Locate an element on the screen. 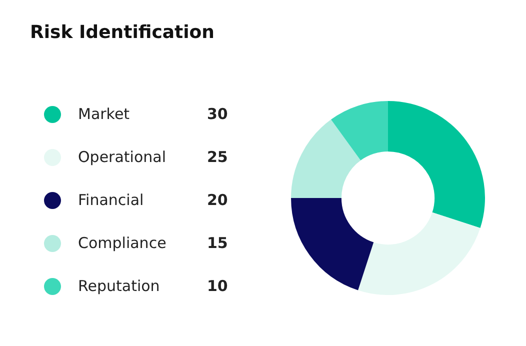 The image size is (526, 346). legend-label: Financial is located at coordinates (111, 200).